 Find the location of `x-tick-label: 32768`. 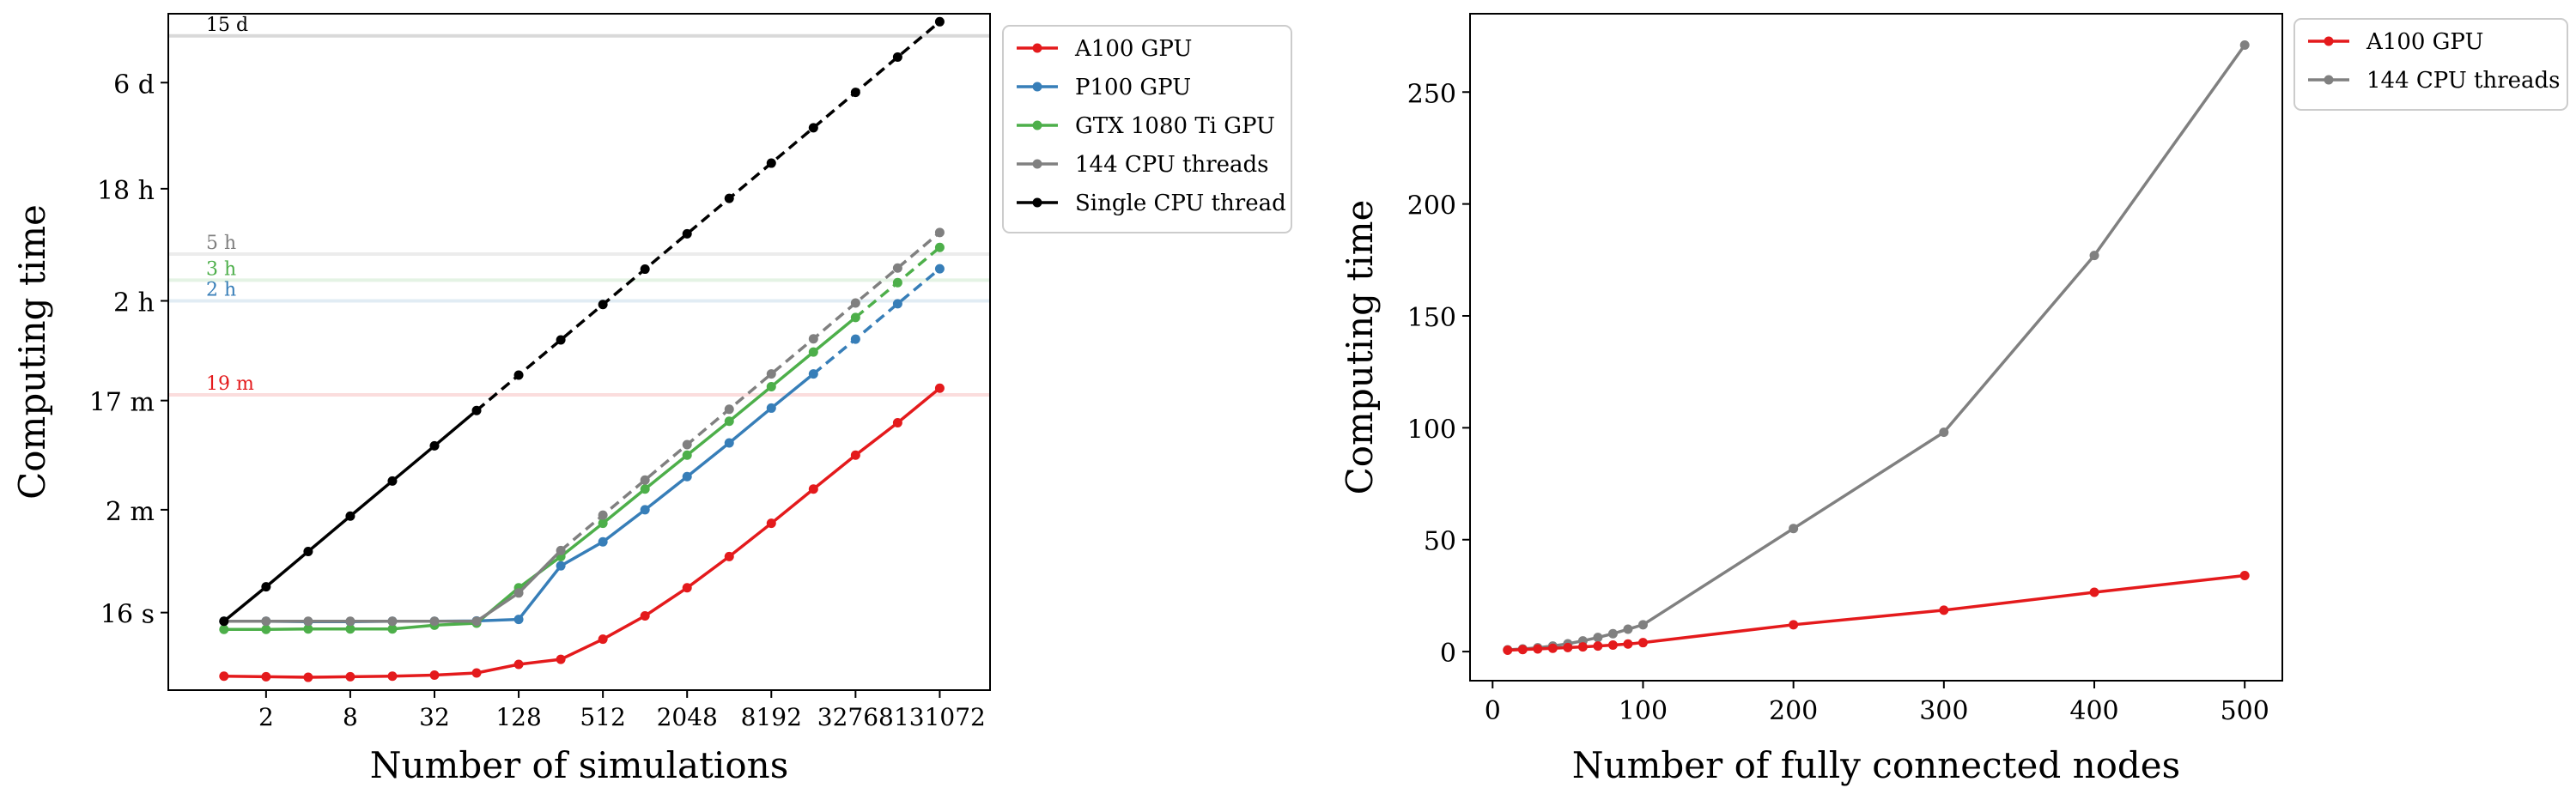

x-tick-label: 32768 is located at coordinates (856, 717).